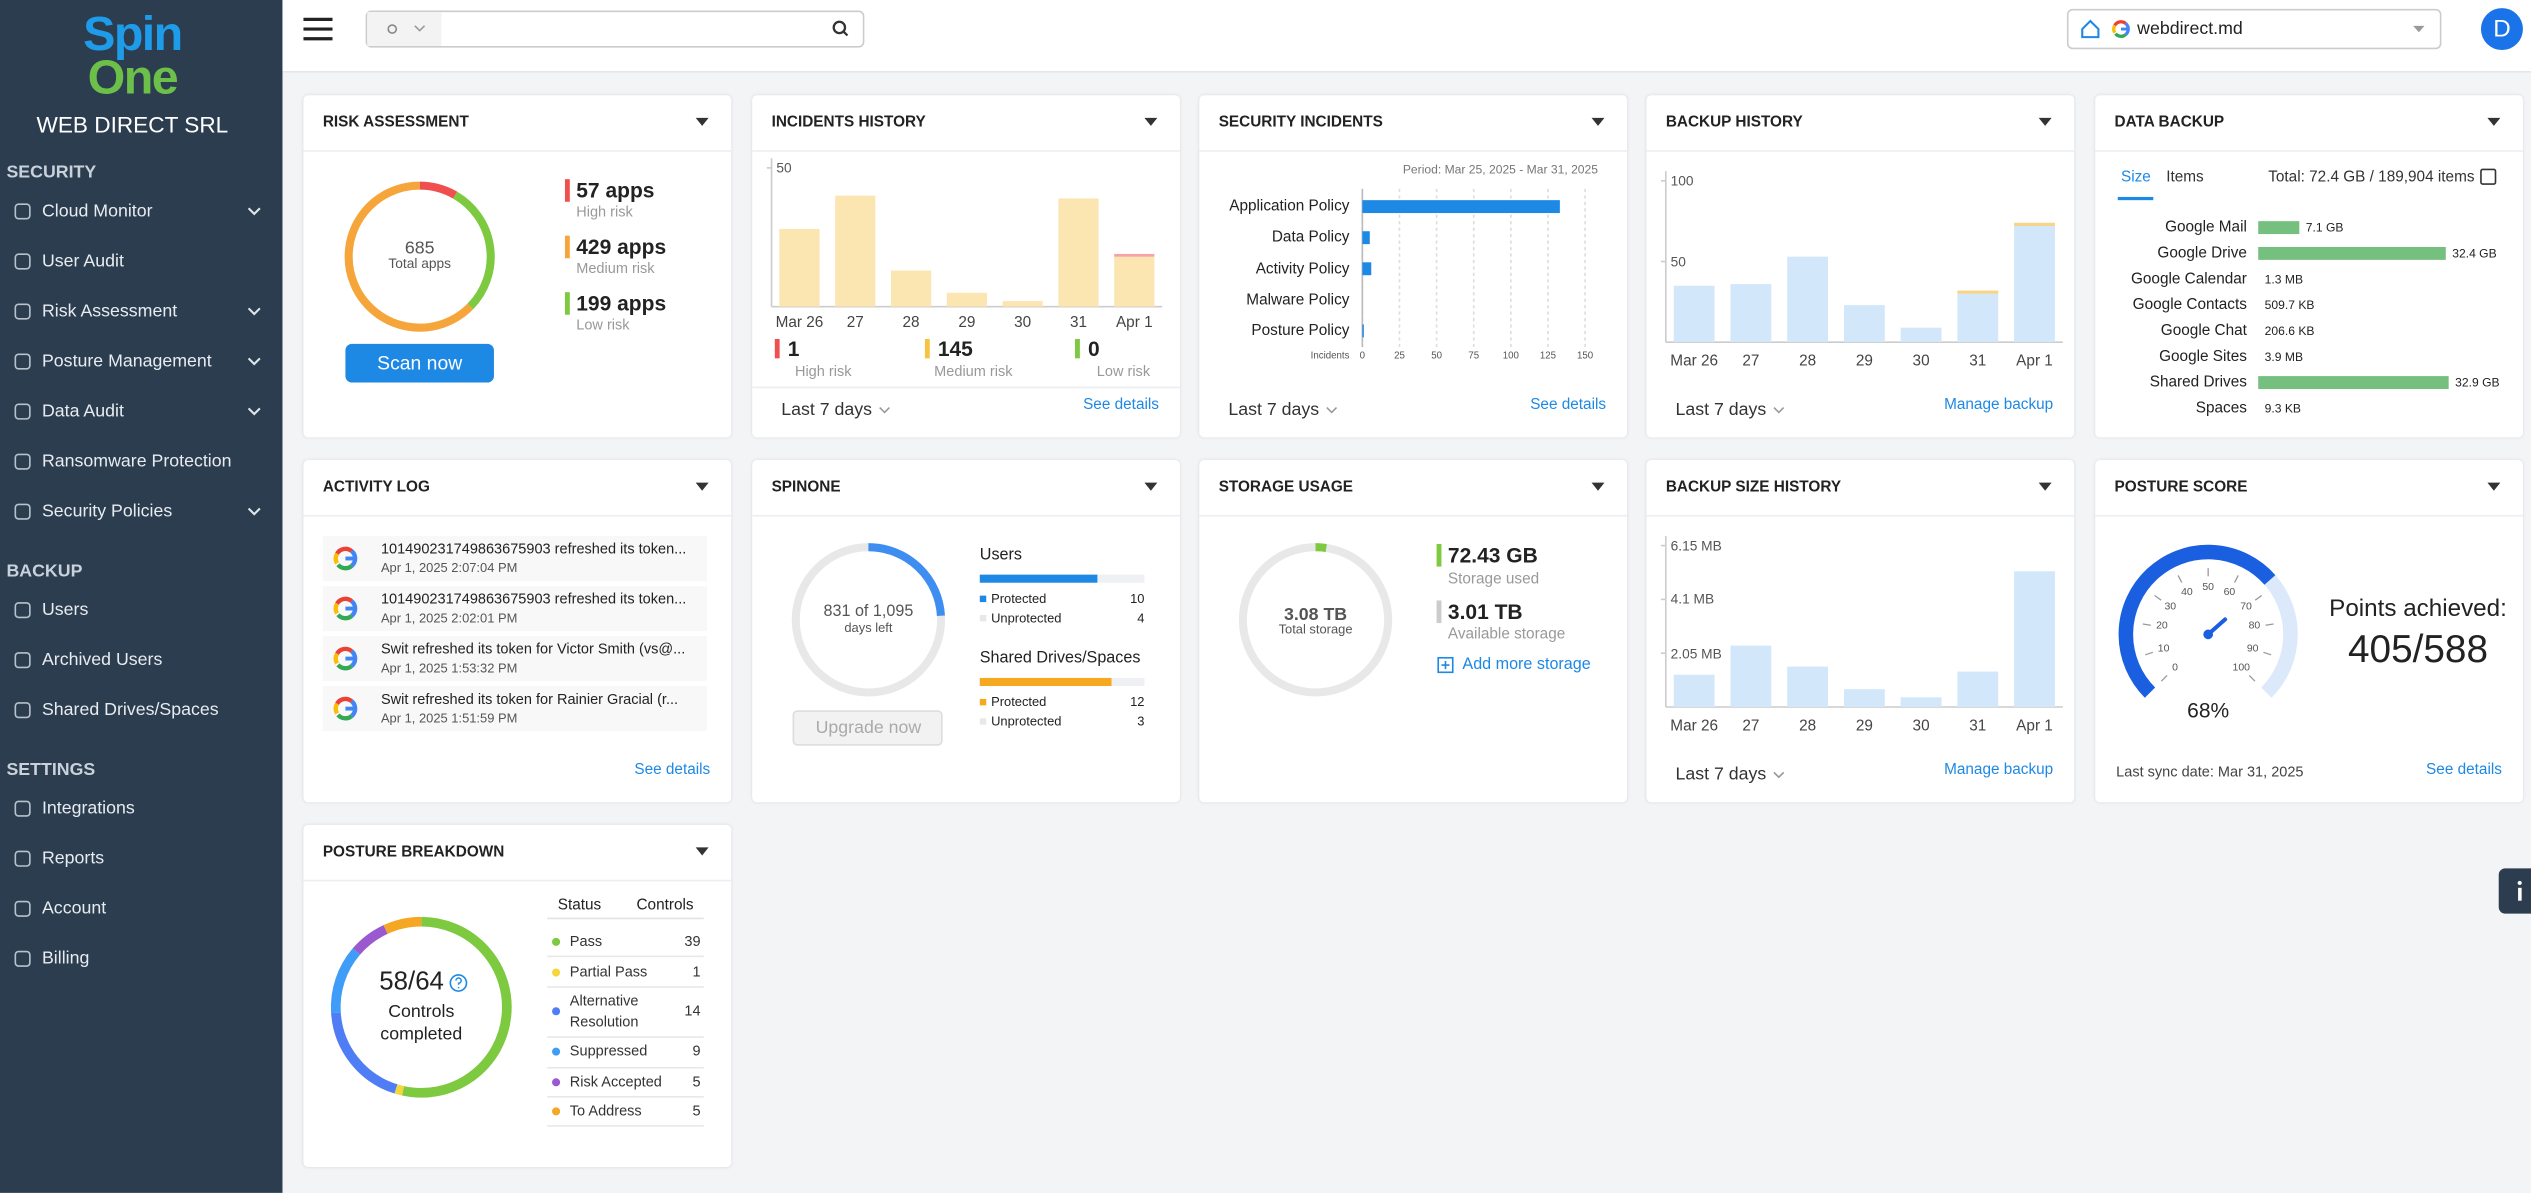 Image resolution: width=2531 pixels, height=1193 pixels. Describe the element at coordinates (126, 361) in the screenshot. I see `nav-item: Posture Management` at that location.